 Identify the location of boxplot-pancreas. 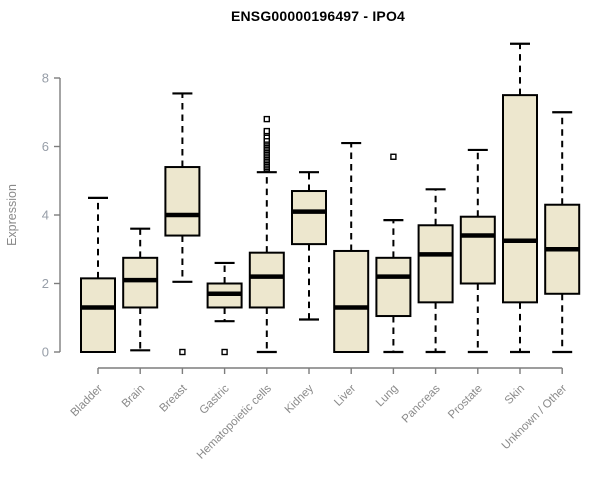
(435, 271).